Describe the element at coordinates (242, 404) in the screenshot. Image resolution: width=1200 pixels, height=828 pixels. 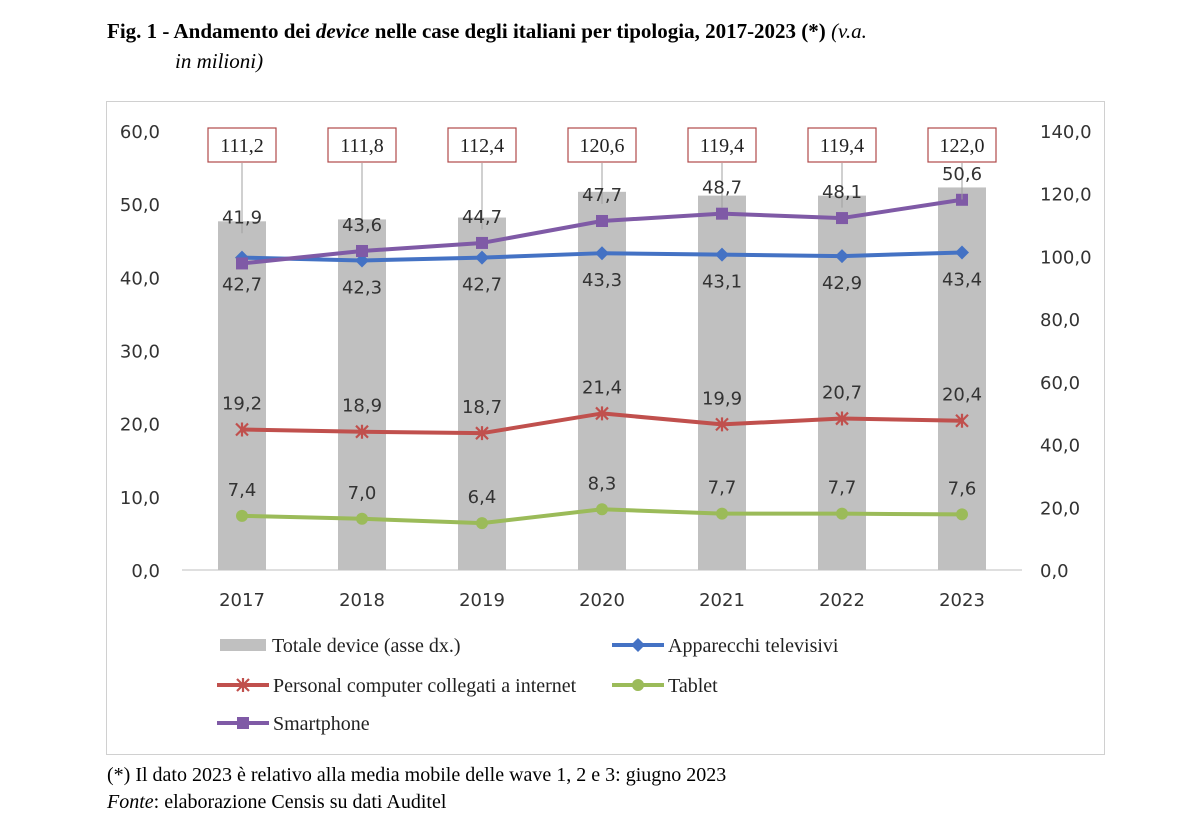
I see `data-label-pc: 19,2` at that location.